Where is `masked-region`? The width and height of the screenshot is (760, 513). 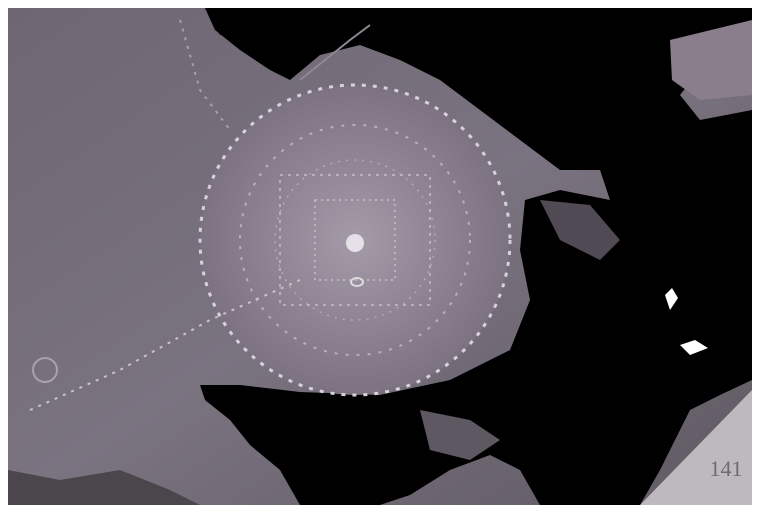 masked-region is located at coordinates (232, 21).